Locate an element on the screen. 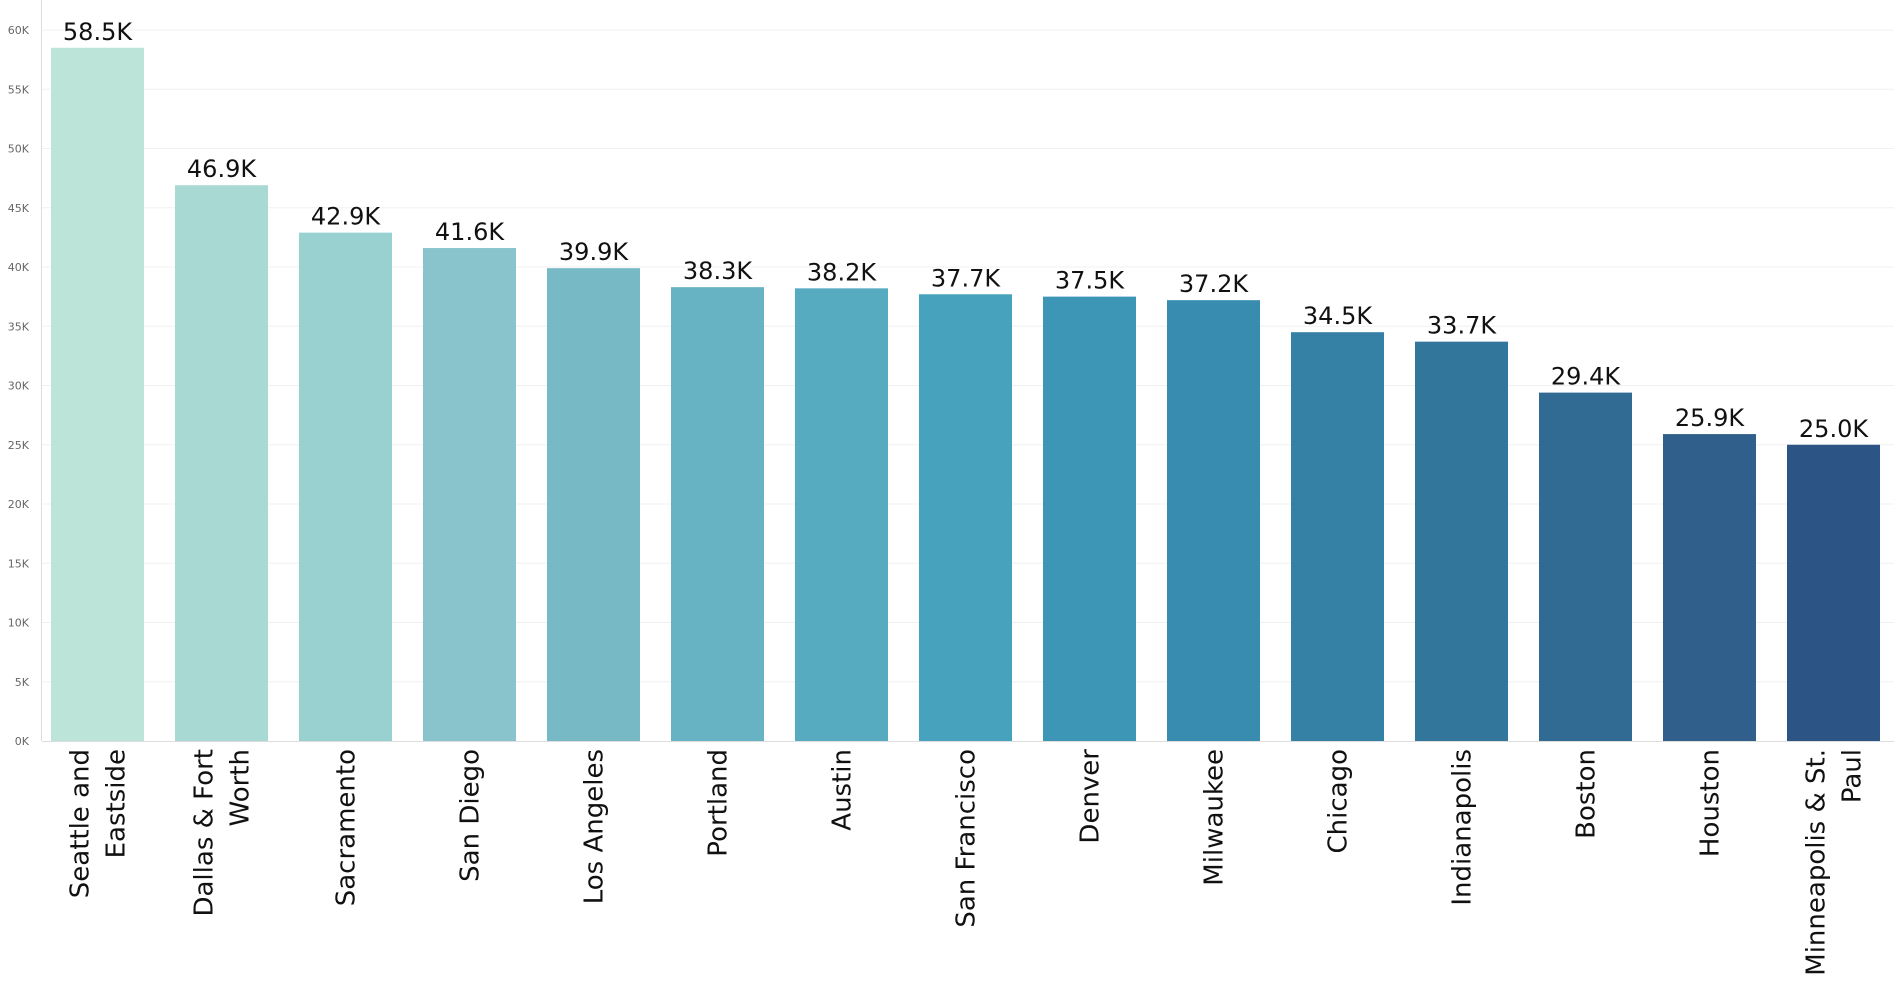  category-label-line: Los Angeles is located at coordinates (595, 826).